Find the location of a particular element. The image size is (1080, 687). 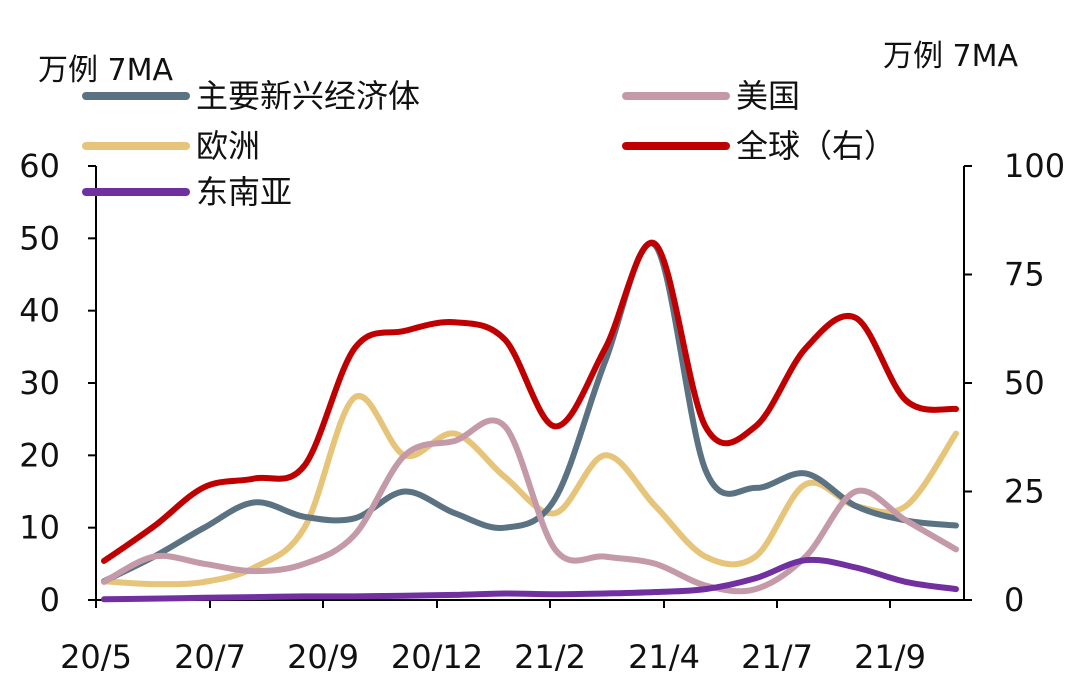

left-tick-label: 0 is located at coordinates (50, 600).